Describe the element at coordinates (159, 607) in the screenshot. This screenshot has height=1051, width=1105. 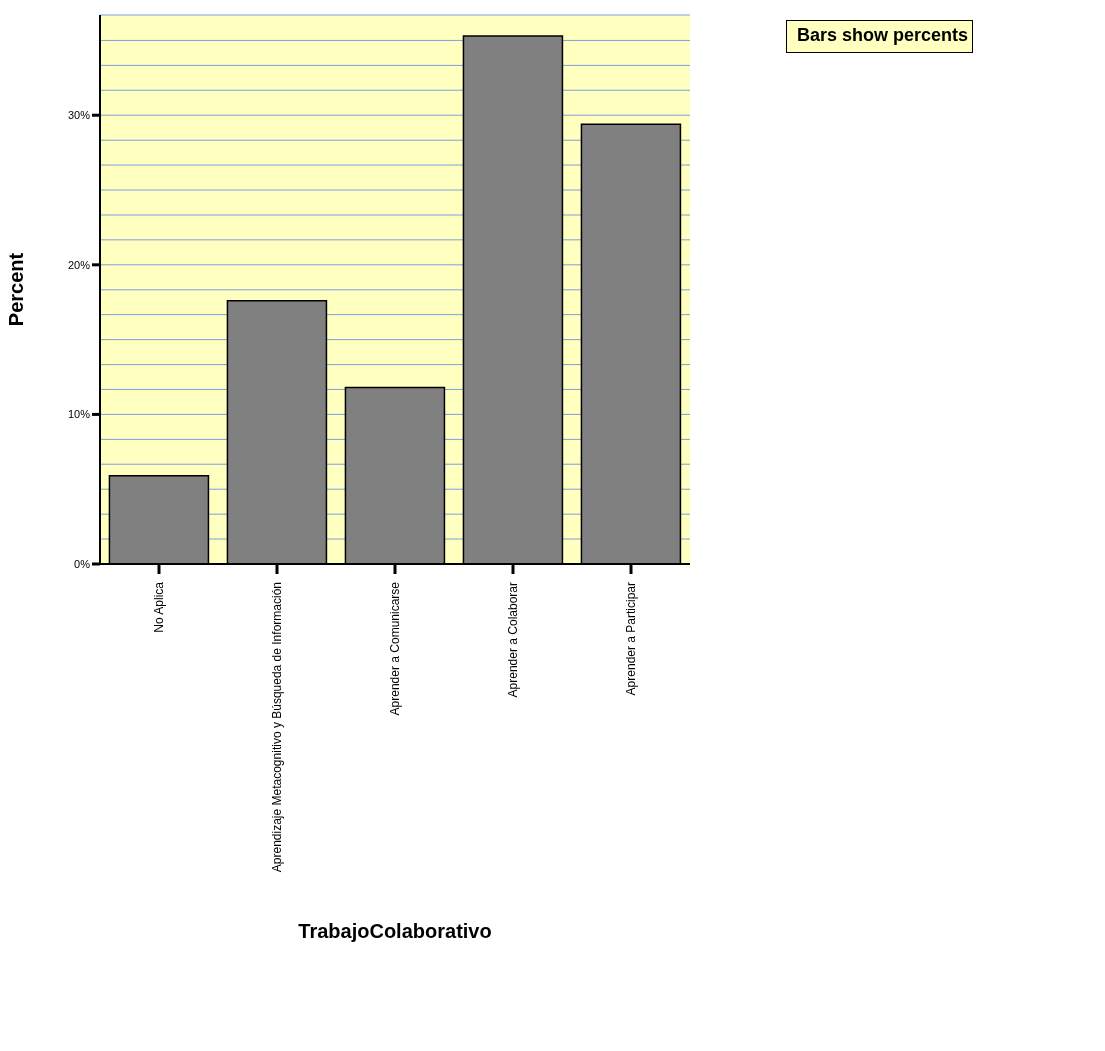
I see `x-tick-label: No Aplica` at that location.